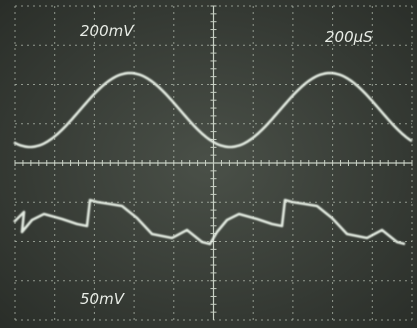  What do you see at coordinates (103, 299) in the screenshot?
I see `ch2-scale: 50mV` at bounding box center [103, 299].